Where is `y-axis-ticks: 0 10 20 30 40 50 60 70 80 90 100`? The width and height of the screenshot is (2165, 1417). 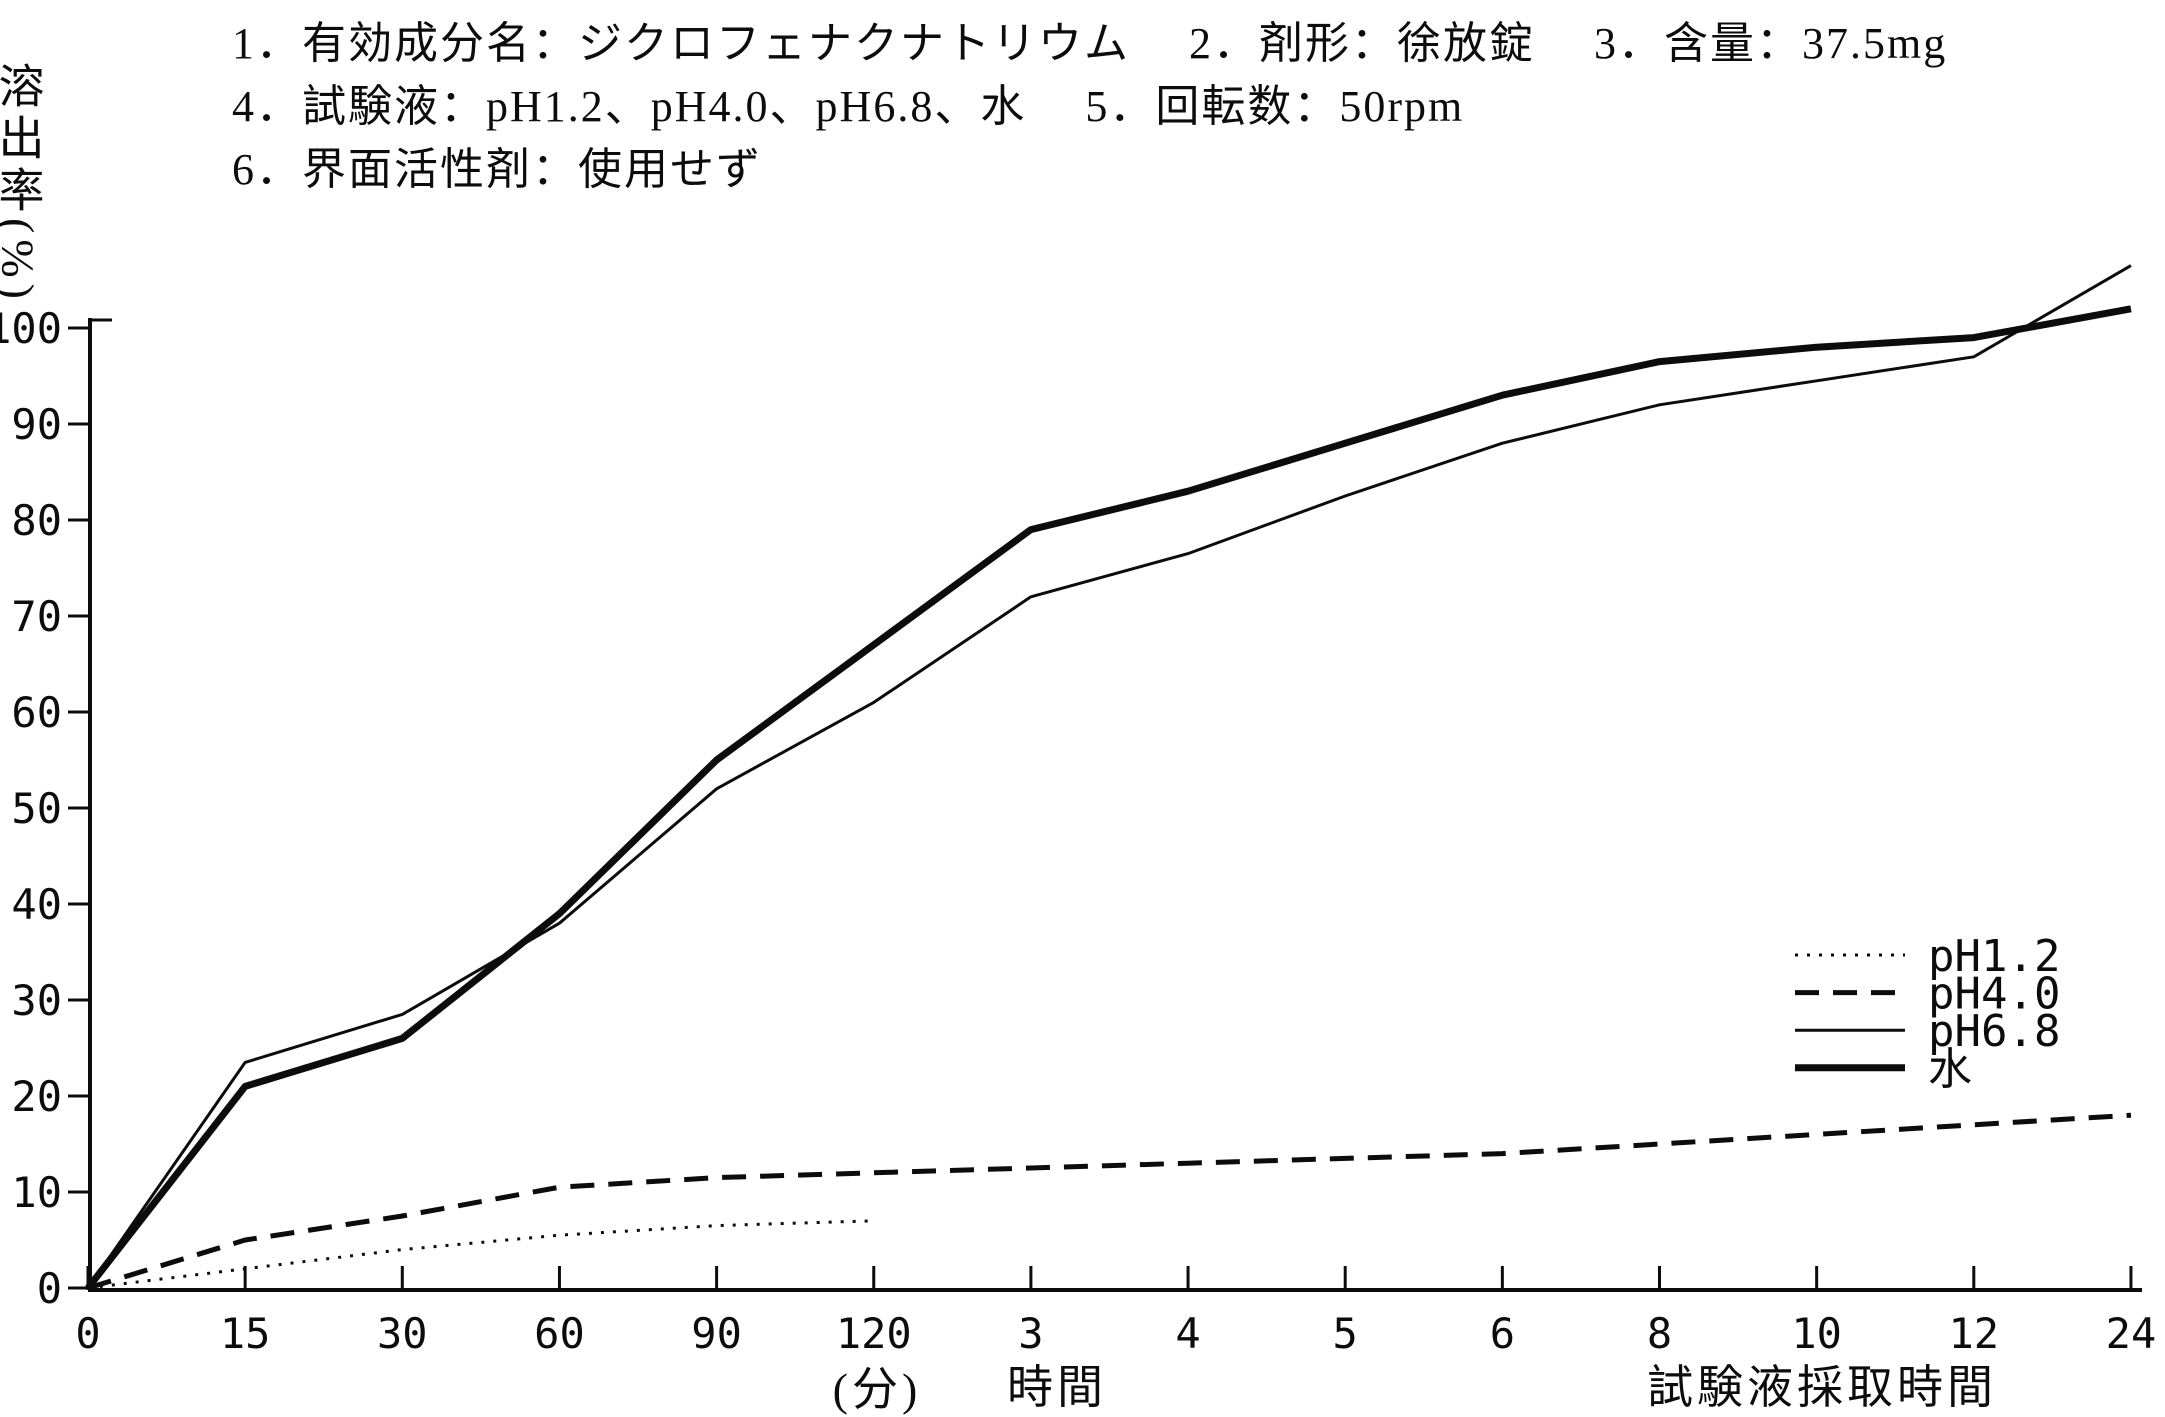 y-axis-ticks: 0 10 20 30 40 50 60 70 80 90 100 is located at coordinates (45, 808).